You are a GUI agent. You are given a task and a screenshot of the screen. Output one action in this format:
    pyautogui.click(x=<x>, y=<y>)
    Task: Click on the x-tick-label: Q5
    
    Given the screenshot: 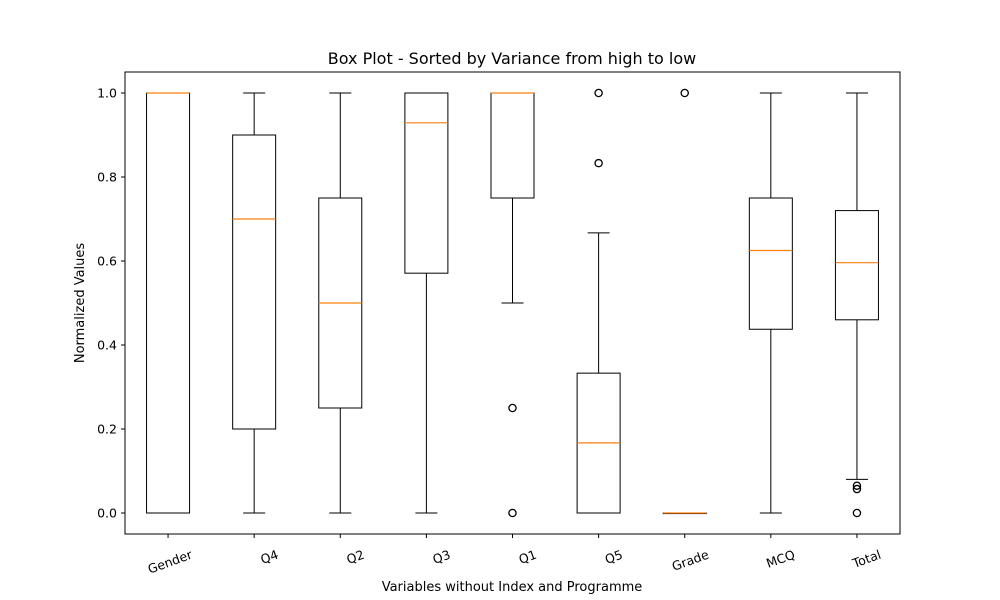 What is the action you would take?
    pyautogui.click(x=614, y=557)
    